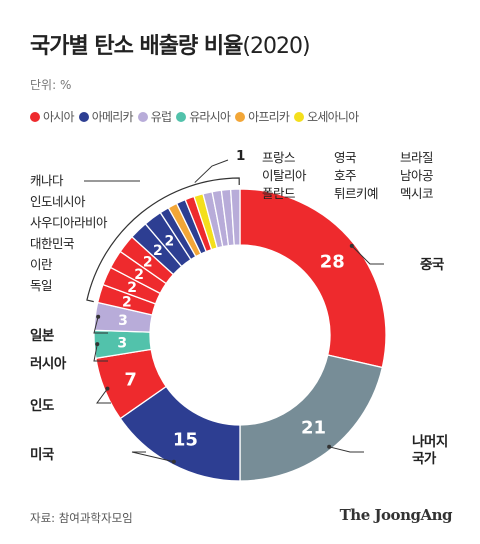 The height and width of the screenshot is (544, 480). What do you see at coordinates (42, 455) in the screenshot?
I see `callout-2: 미국` at bounding box center [42, 455].